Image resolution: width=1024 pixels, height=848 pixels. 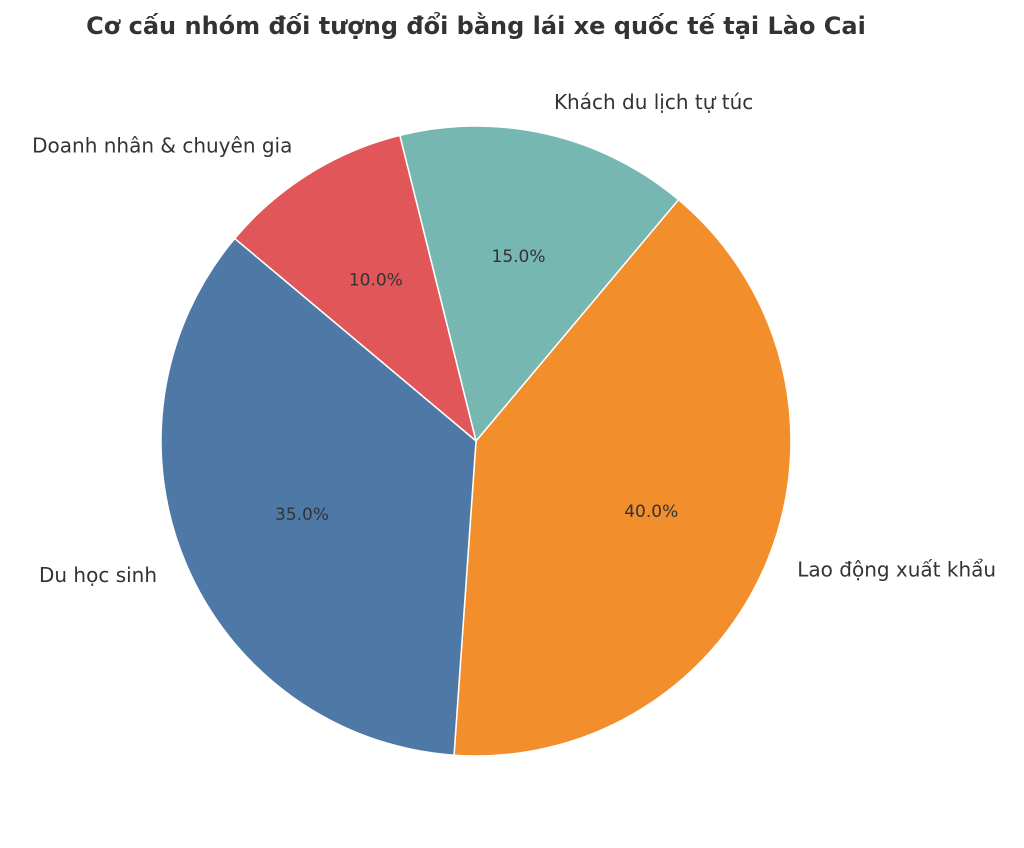 I want to click on slice-label: Khách du lịch tự túc, so click(x=653, y=102).